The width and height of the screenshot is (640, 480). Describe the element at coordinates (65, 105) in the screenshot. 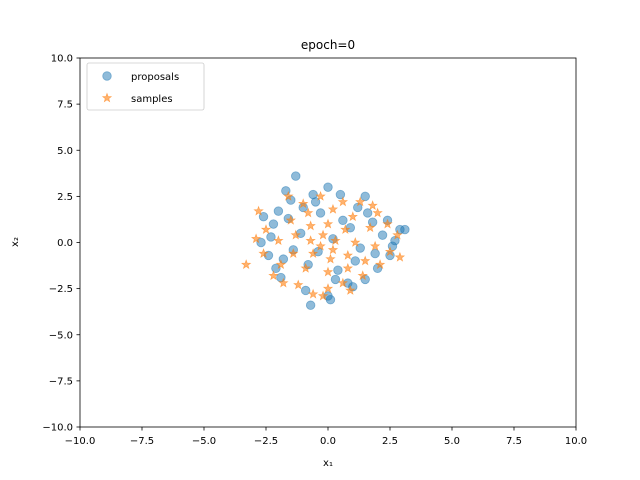

I see `y-tick-label: 7.5` at that location.